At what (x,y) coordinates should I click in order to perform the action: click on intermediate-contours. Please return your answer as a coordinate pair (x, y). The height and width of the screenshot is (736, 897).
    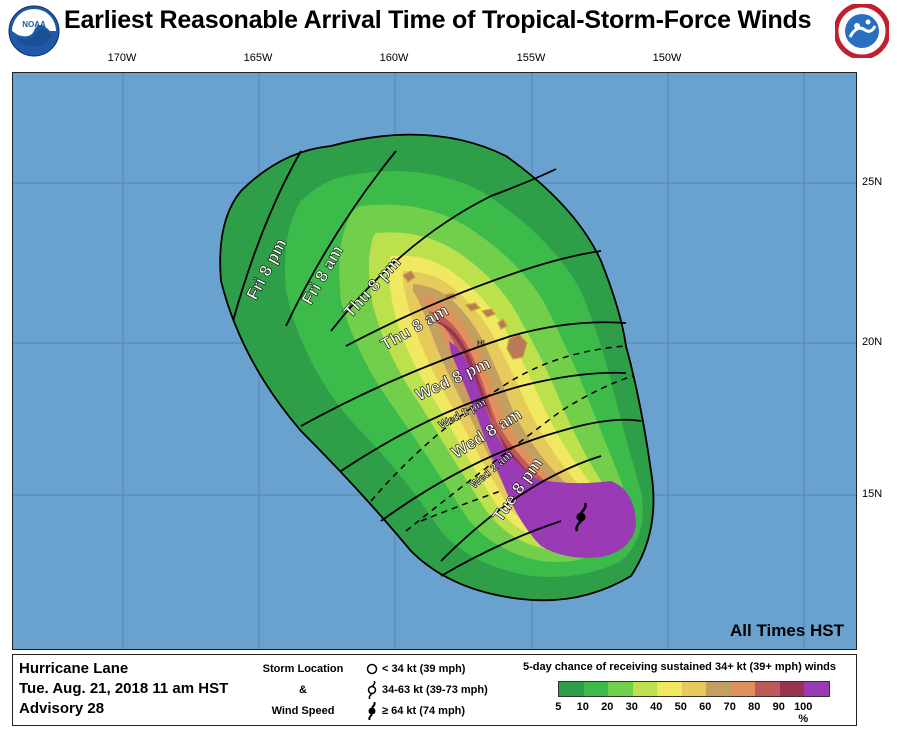
    Looking at the image, I should click on (502, 438).